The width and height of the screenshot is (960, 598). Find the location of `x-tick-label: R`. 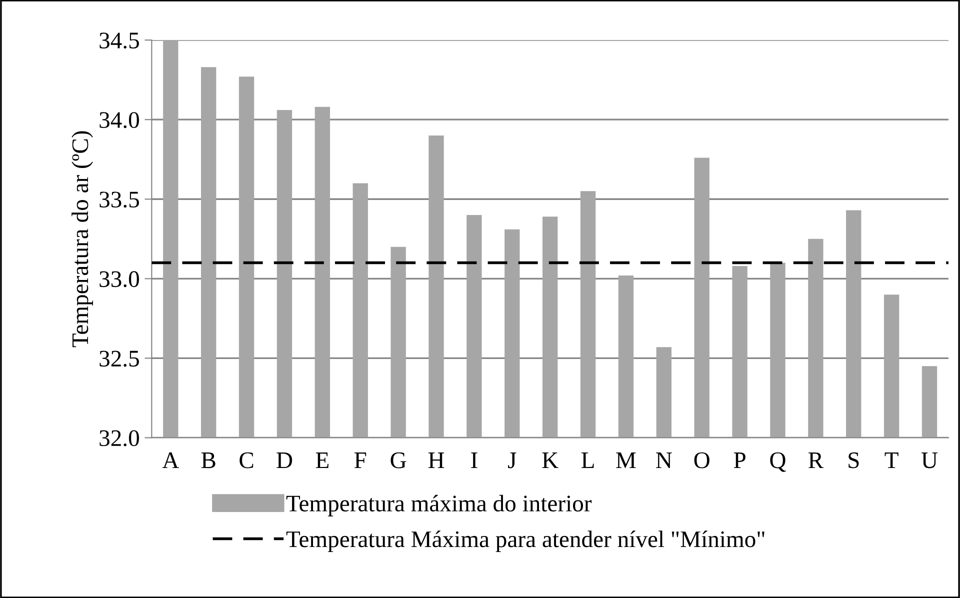

x-tick-label: R is located at coordinates (816, 460).